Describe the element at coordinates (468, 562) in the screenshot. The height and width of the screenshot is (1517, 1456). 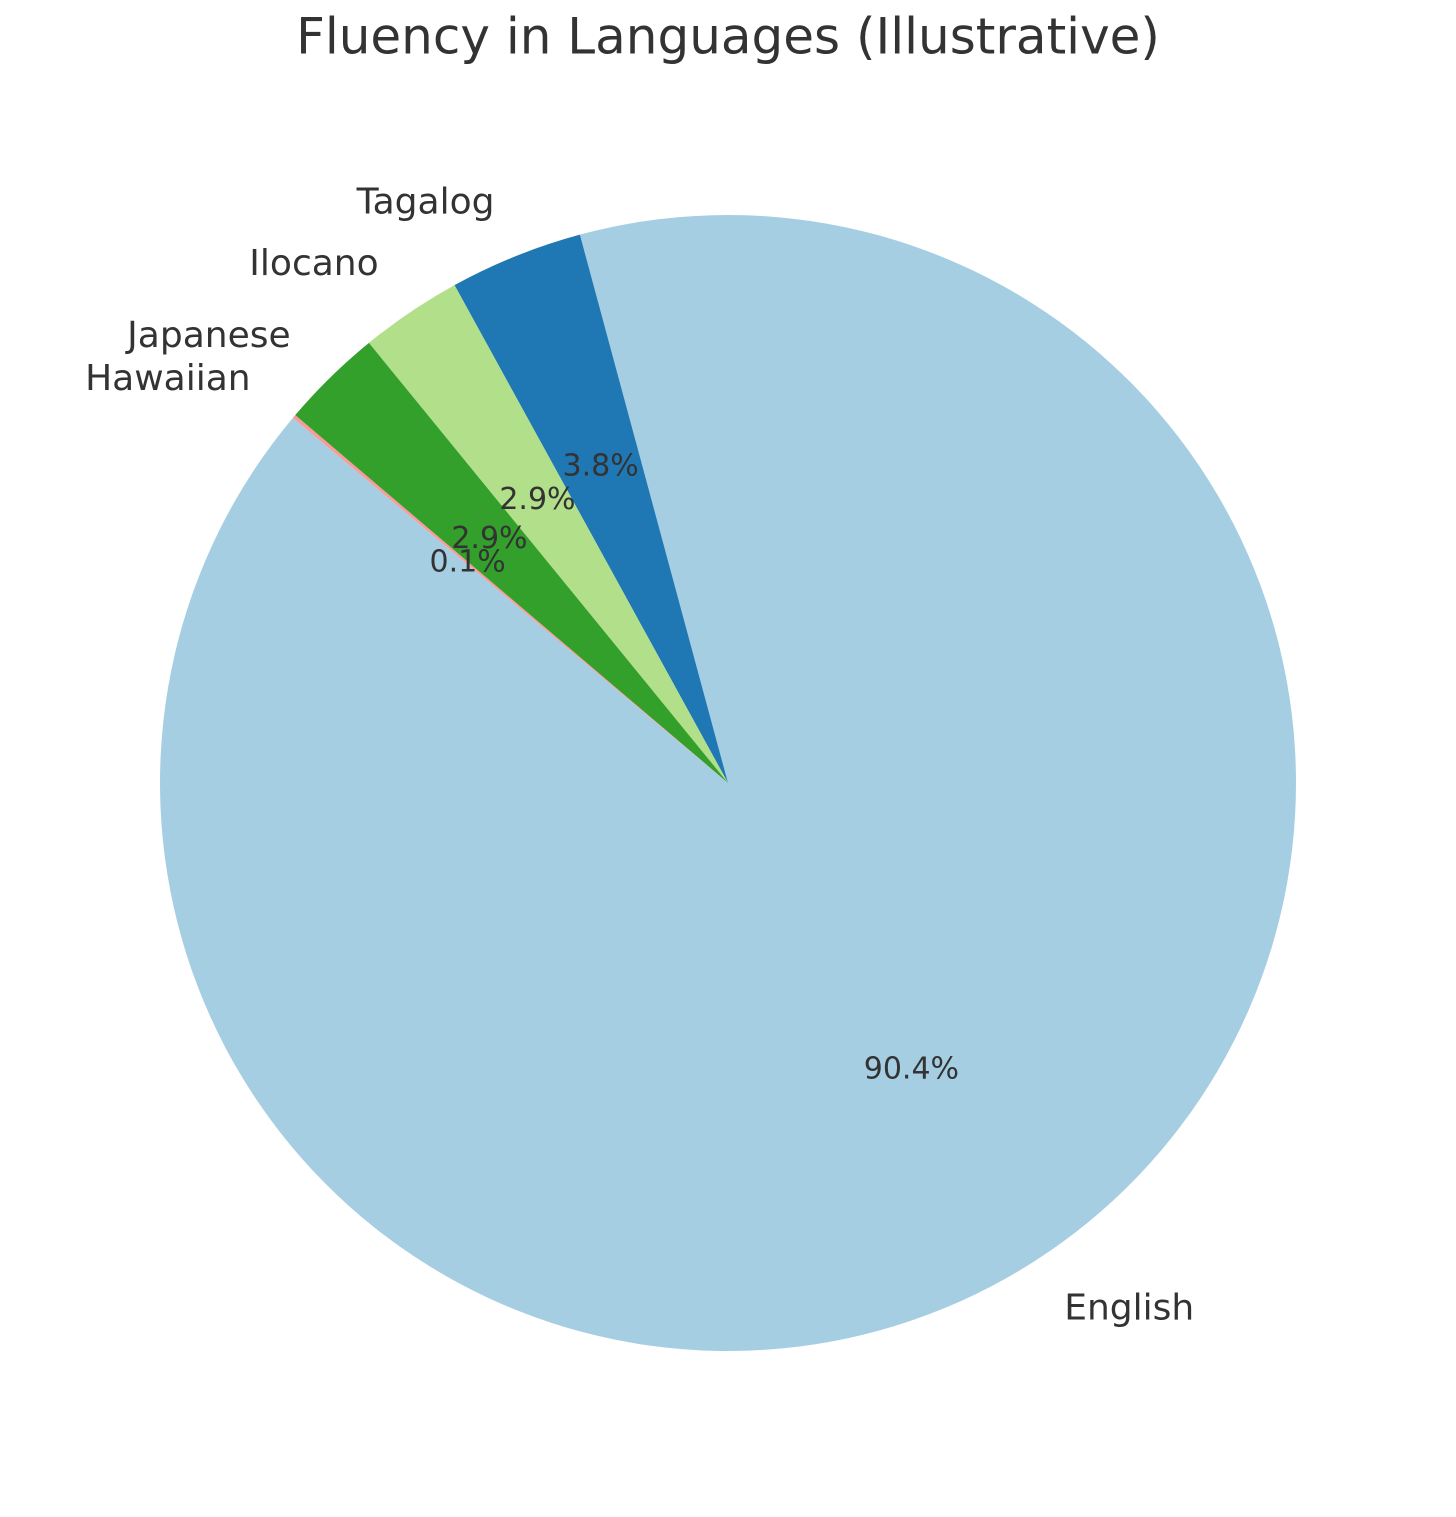
I see `value-label: 0.1%` at that location.